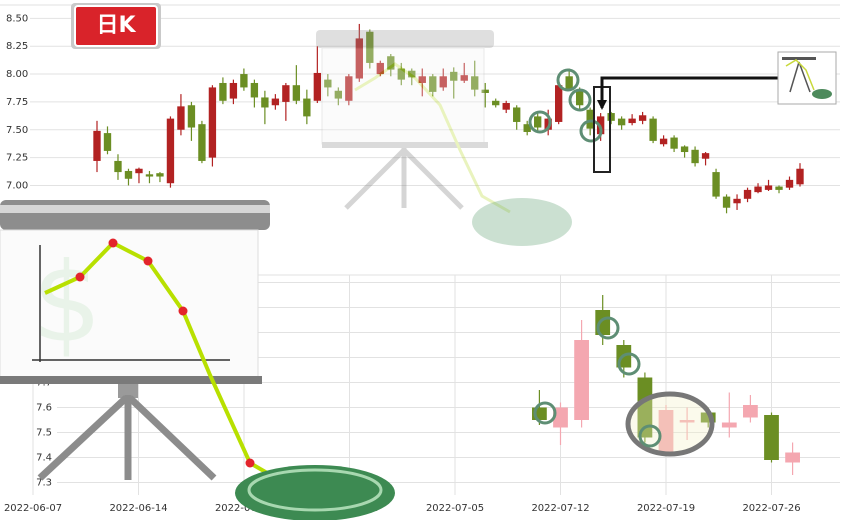 This screenshot has width=847, height=520. I want to click on kline-button: 日K, so click(116, 26).